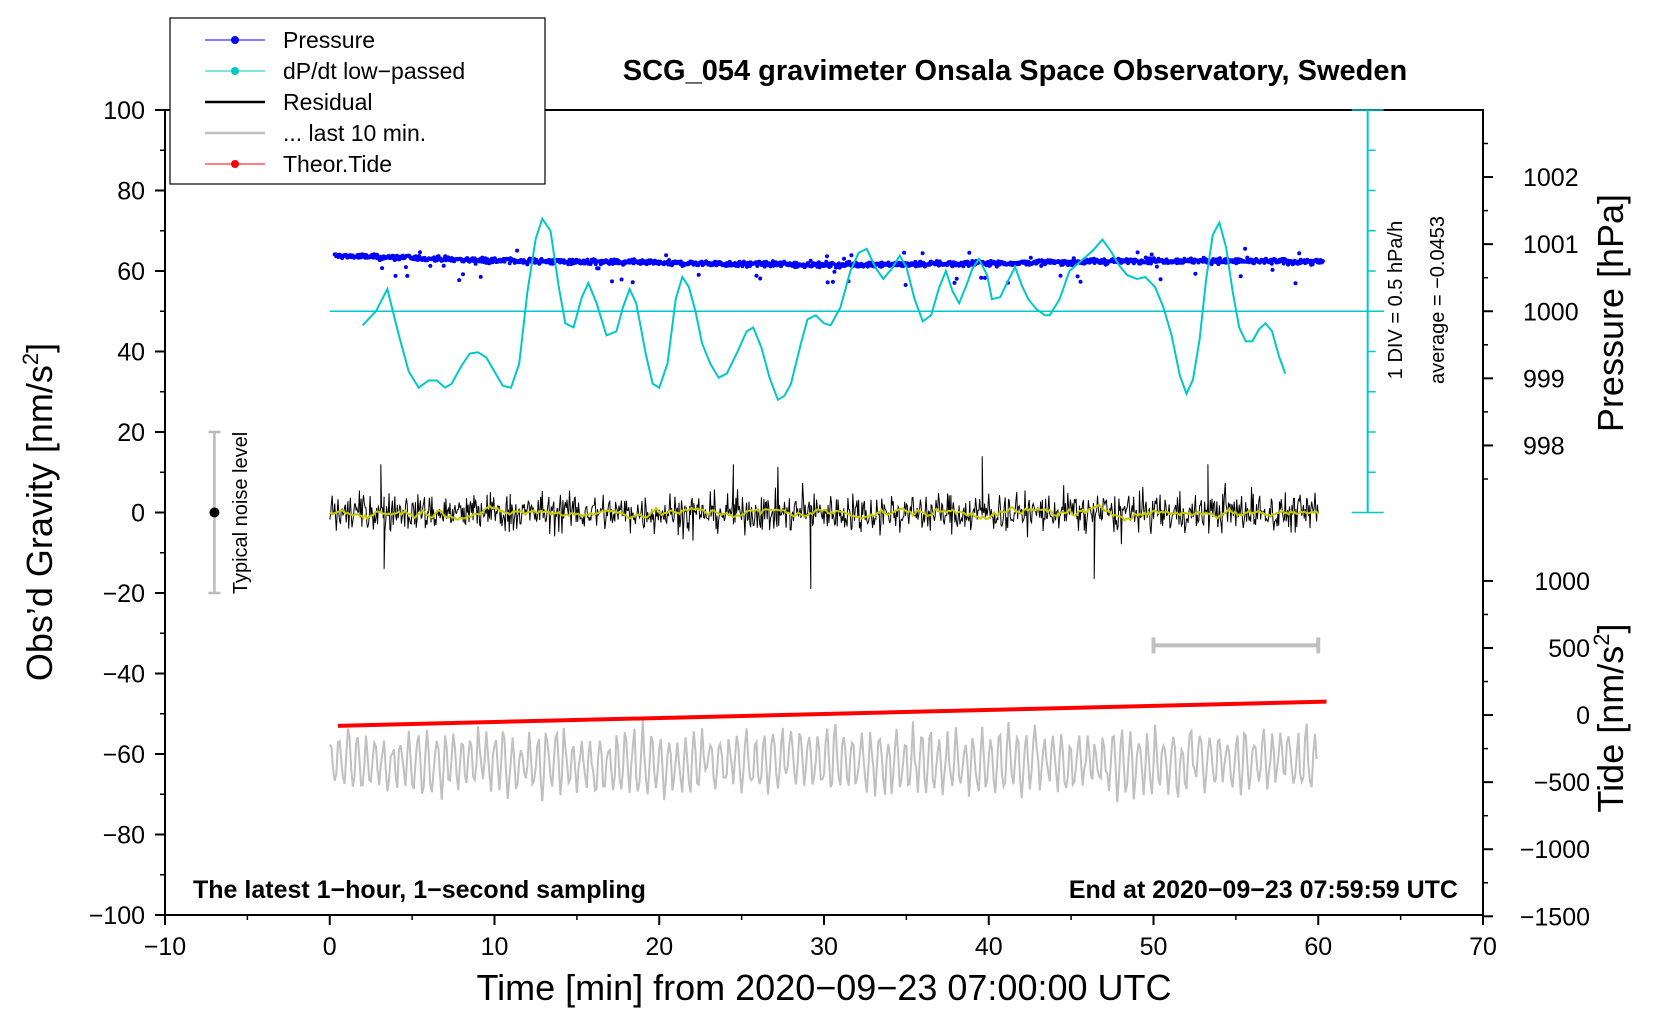 The image size is (1660, 1020). I want to click on y-axis-pressure-label: Pressure [hPa], so click(1610, 313).